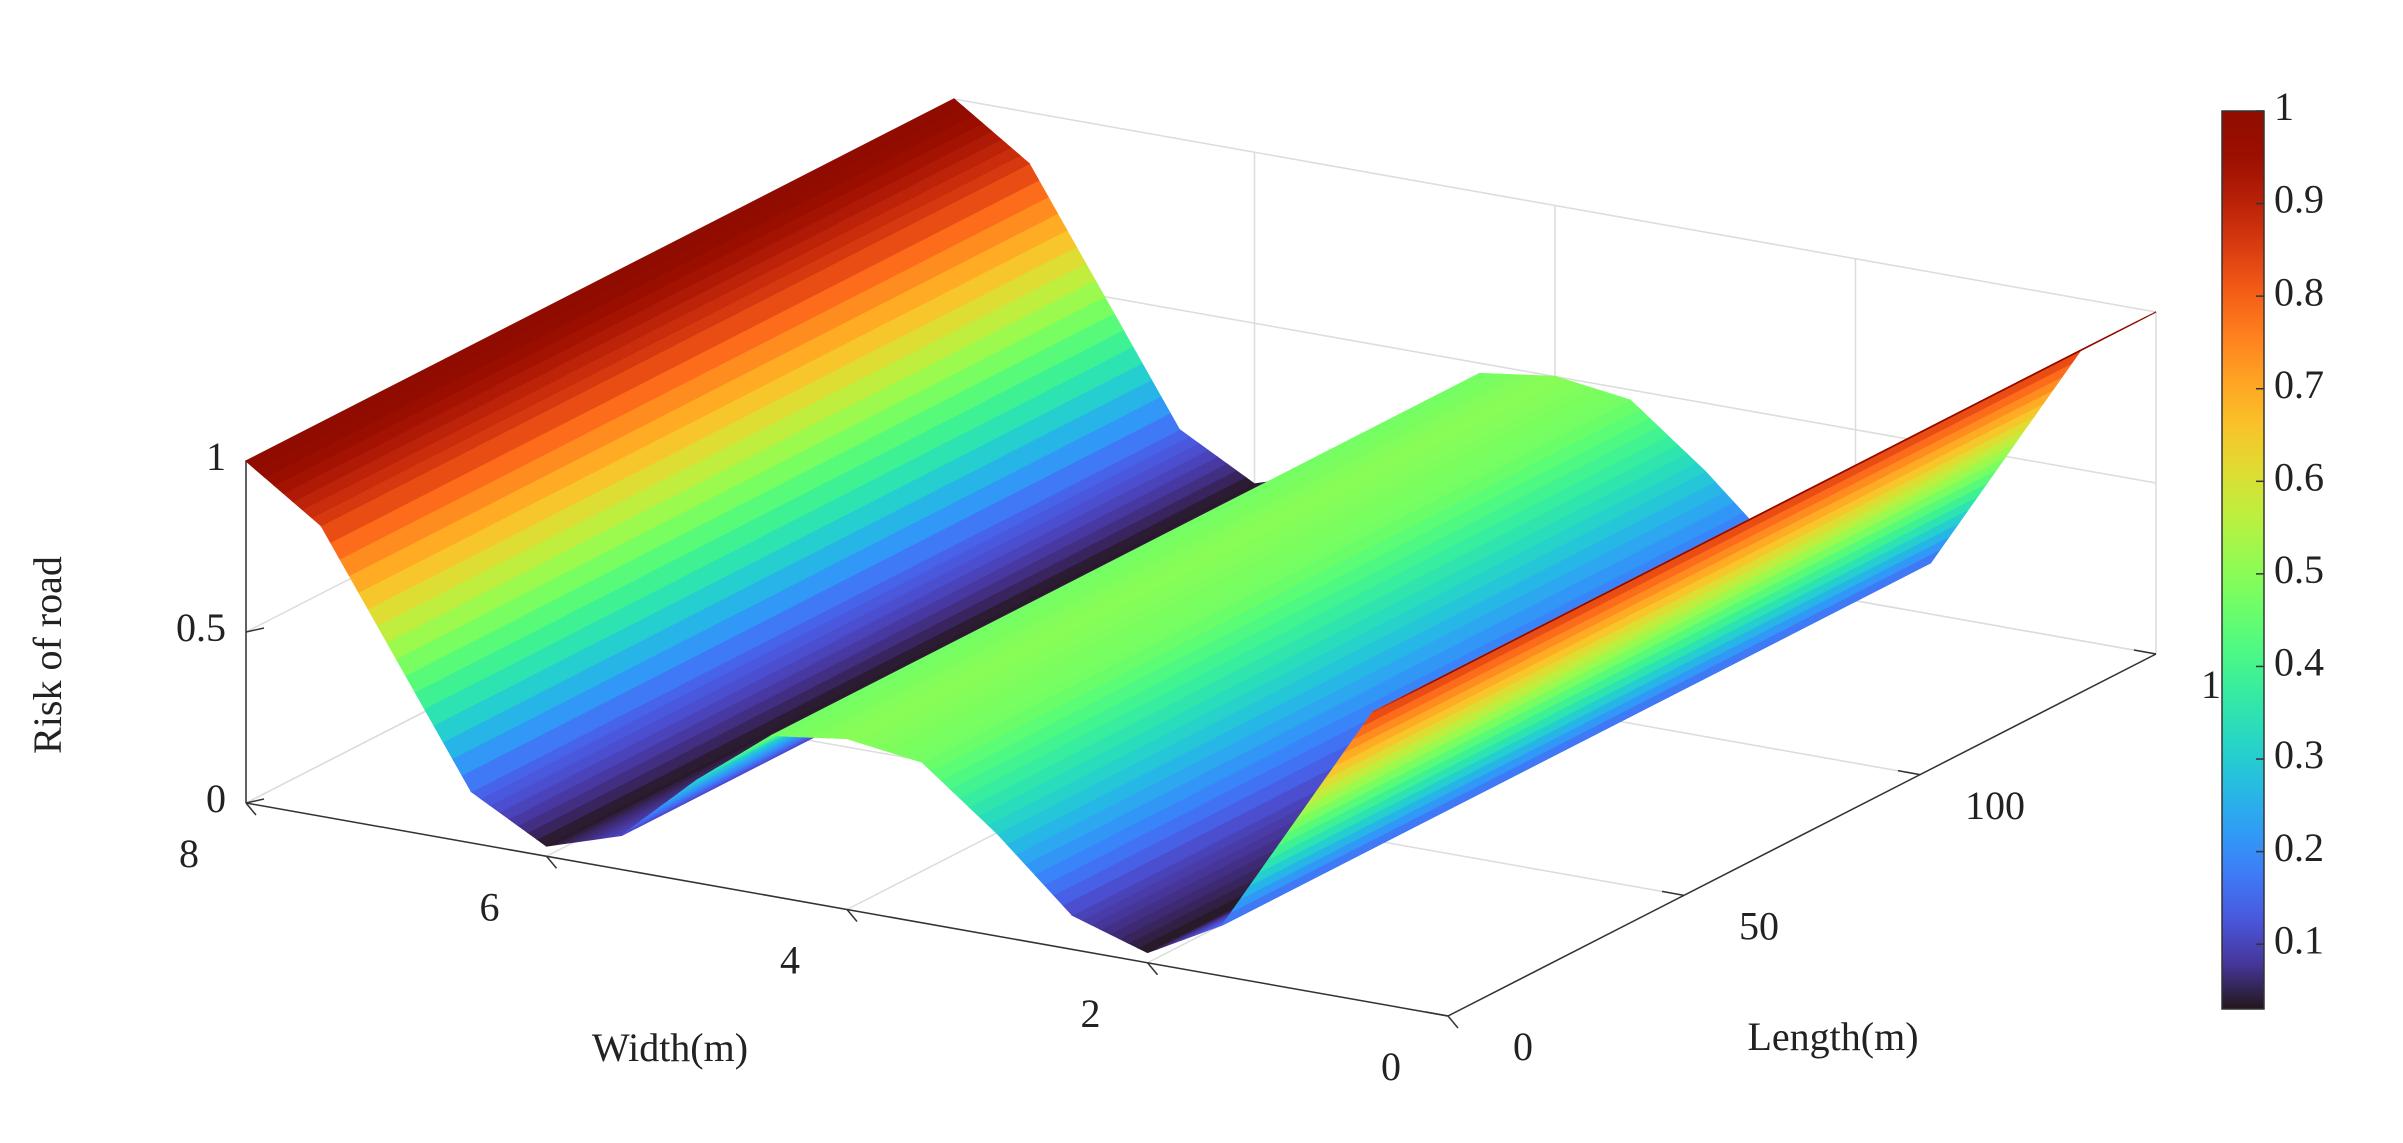  Describe the element at coordinates (1995, 805) in the screenshot. I see `y-tick-label: 100` at that location.